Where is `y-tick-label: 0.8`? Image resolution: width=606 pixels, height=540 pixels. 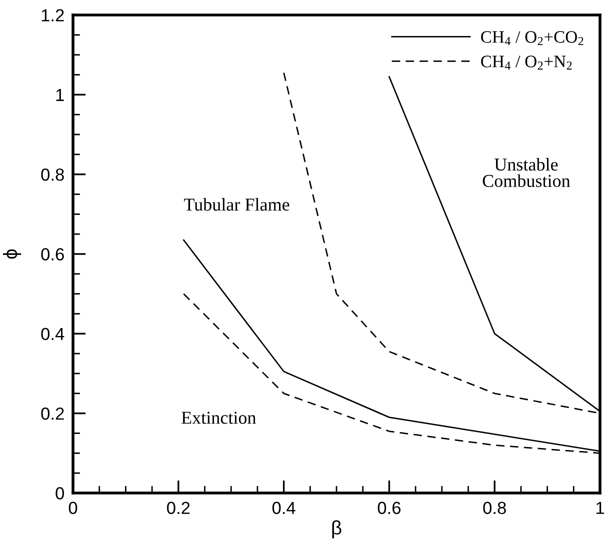 y-tick-label: 0.8 is located at coordinates (52, 174).